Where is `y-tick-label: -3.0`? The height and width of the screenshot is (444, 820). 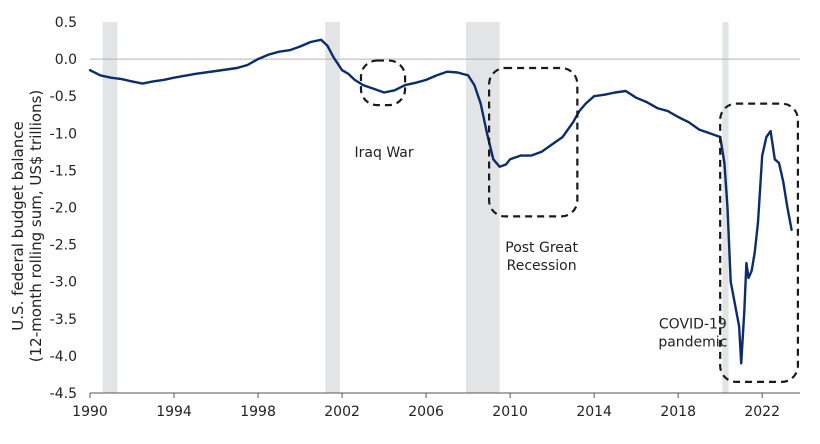 y-tick-label: -3.0 is located at coordinates (63, 283).